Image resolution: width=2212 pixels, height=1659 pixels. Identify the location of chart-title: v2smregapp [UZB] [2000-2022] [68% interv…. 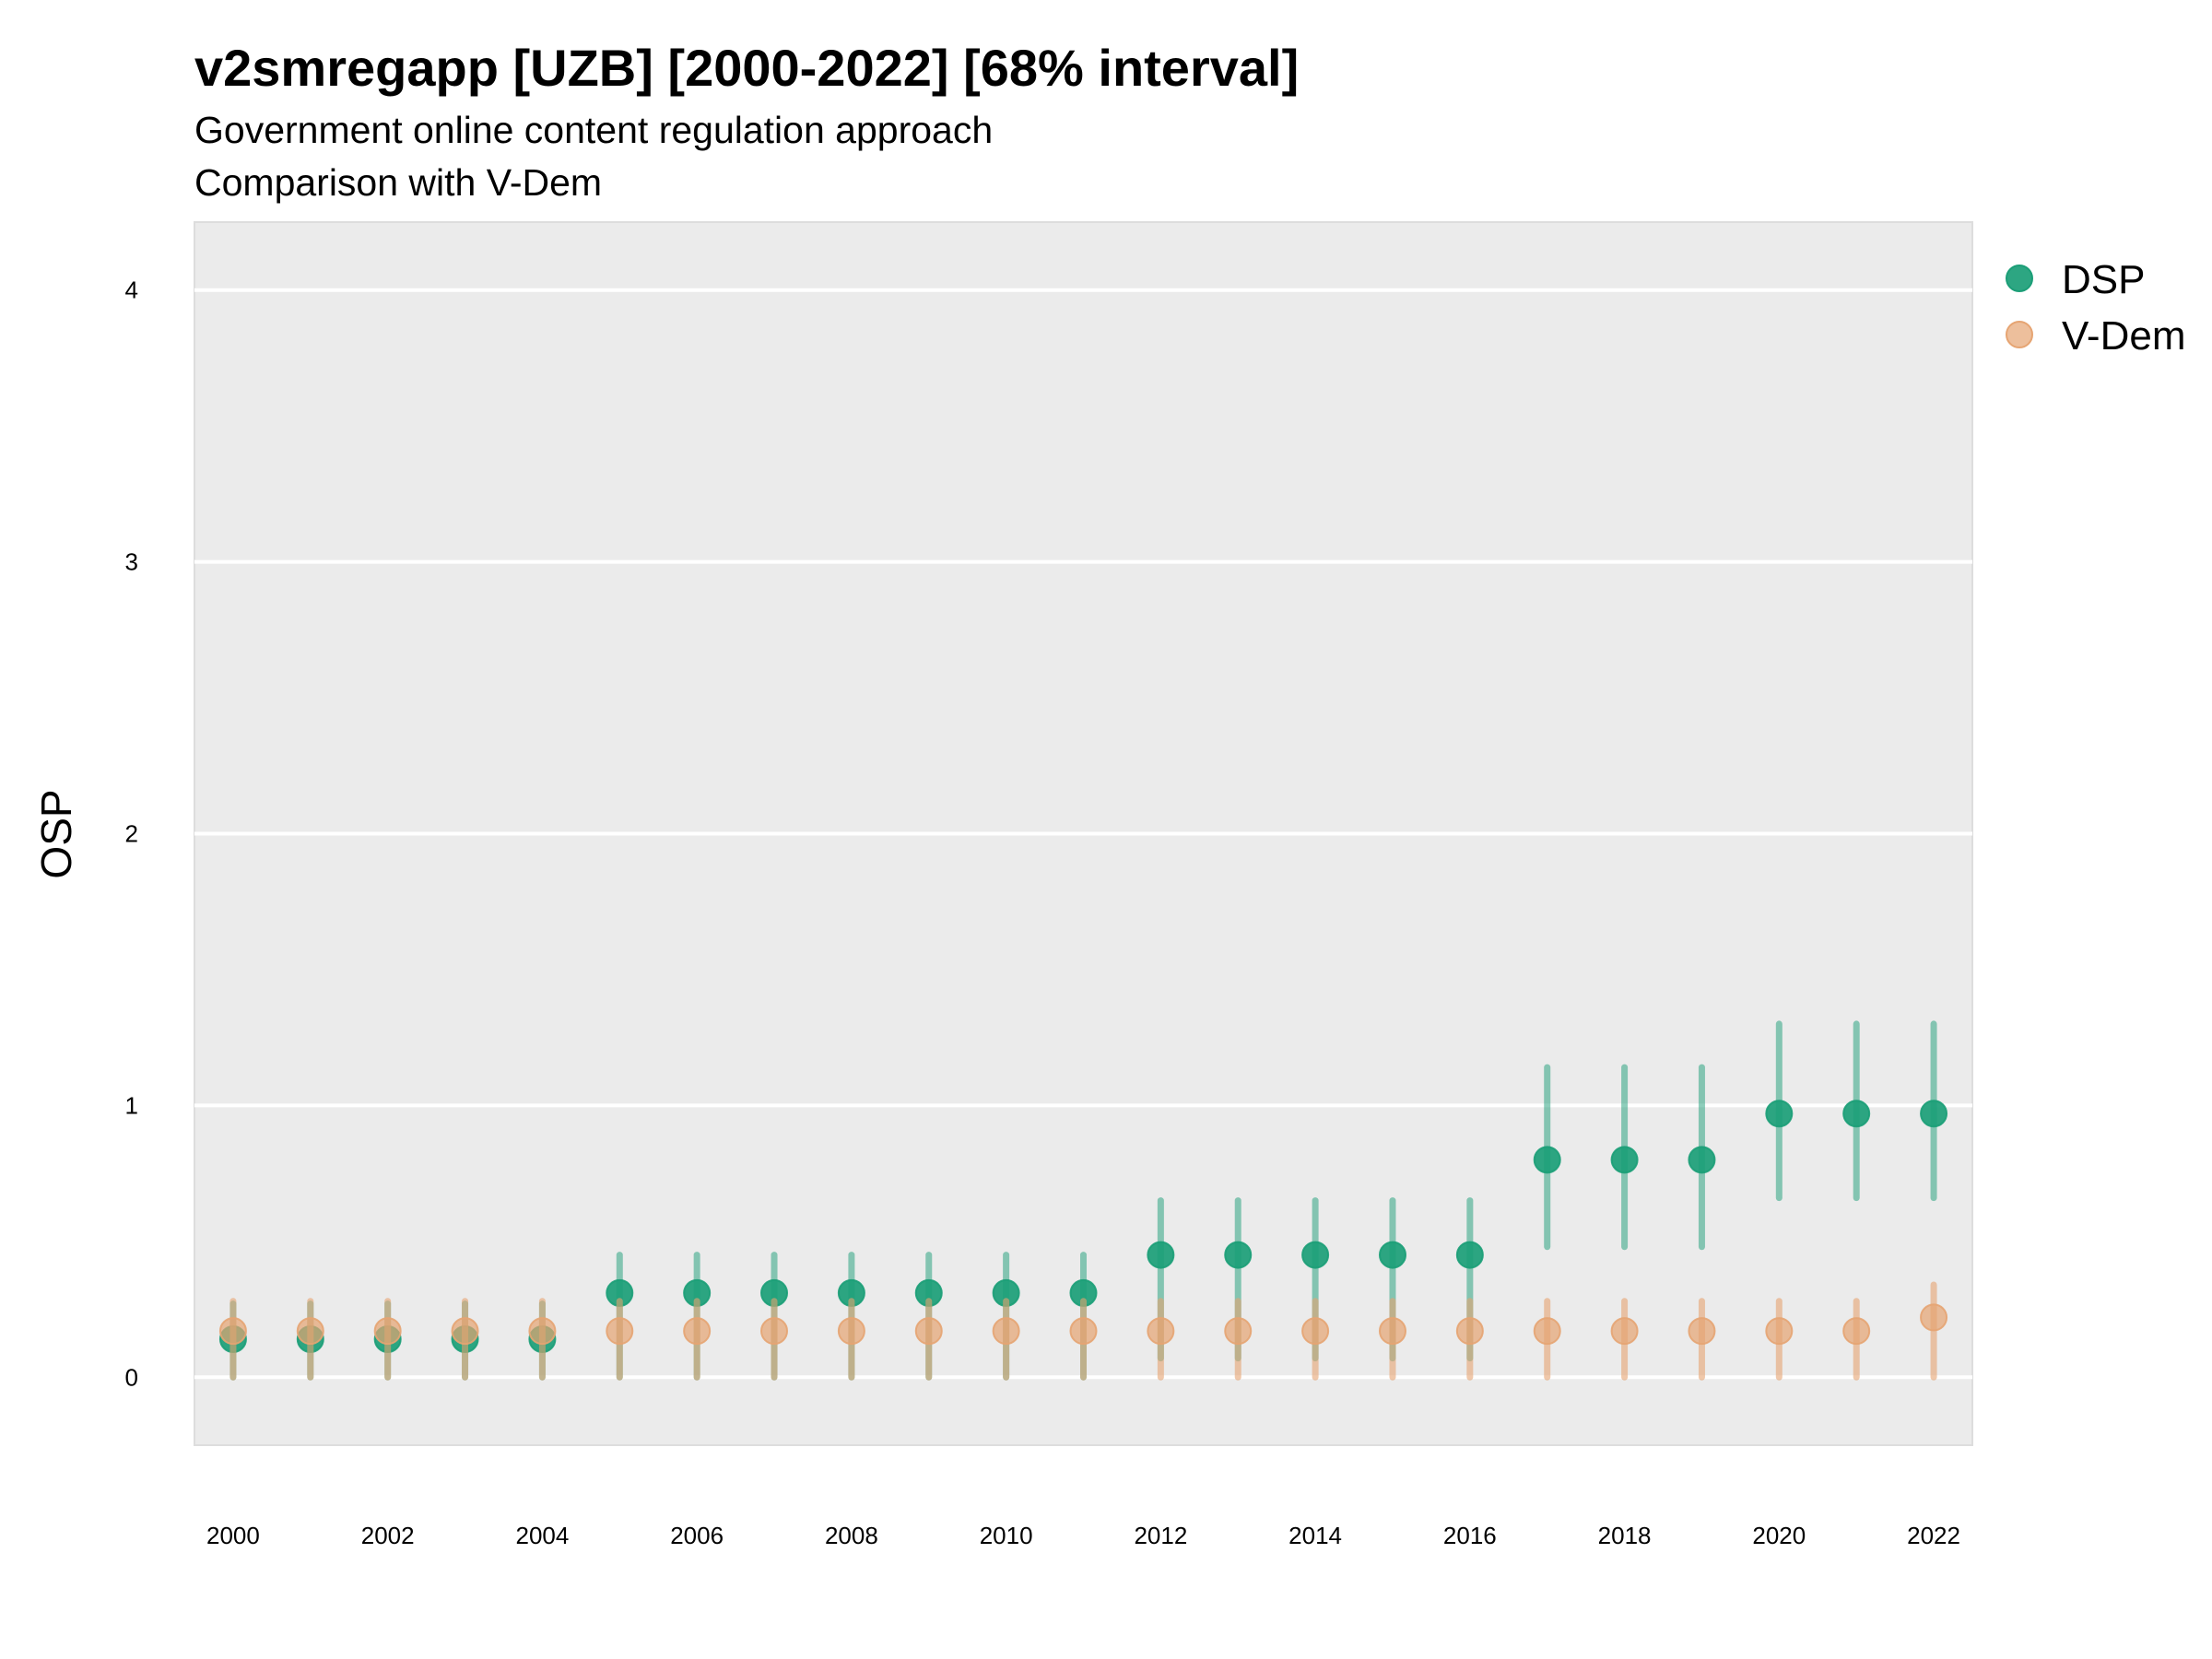
(746, 68).